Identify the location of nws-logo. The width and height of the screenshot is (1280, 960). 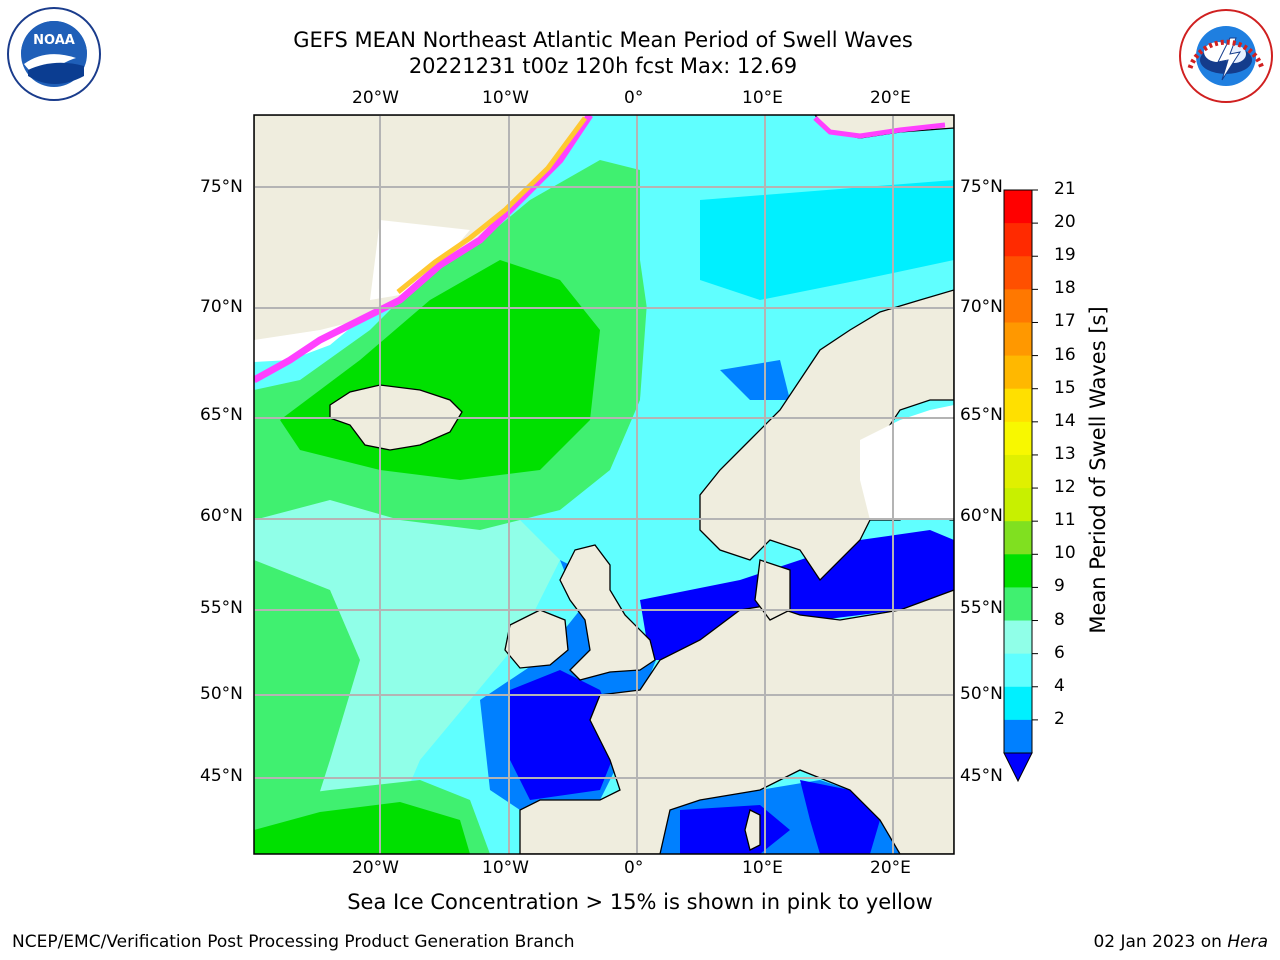
(1226, 56).